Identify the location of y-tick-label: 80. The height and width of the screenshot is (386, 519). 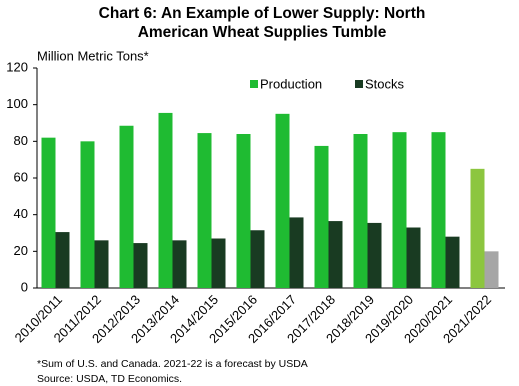
(21, 140).